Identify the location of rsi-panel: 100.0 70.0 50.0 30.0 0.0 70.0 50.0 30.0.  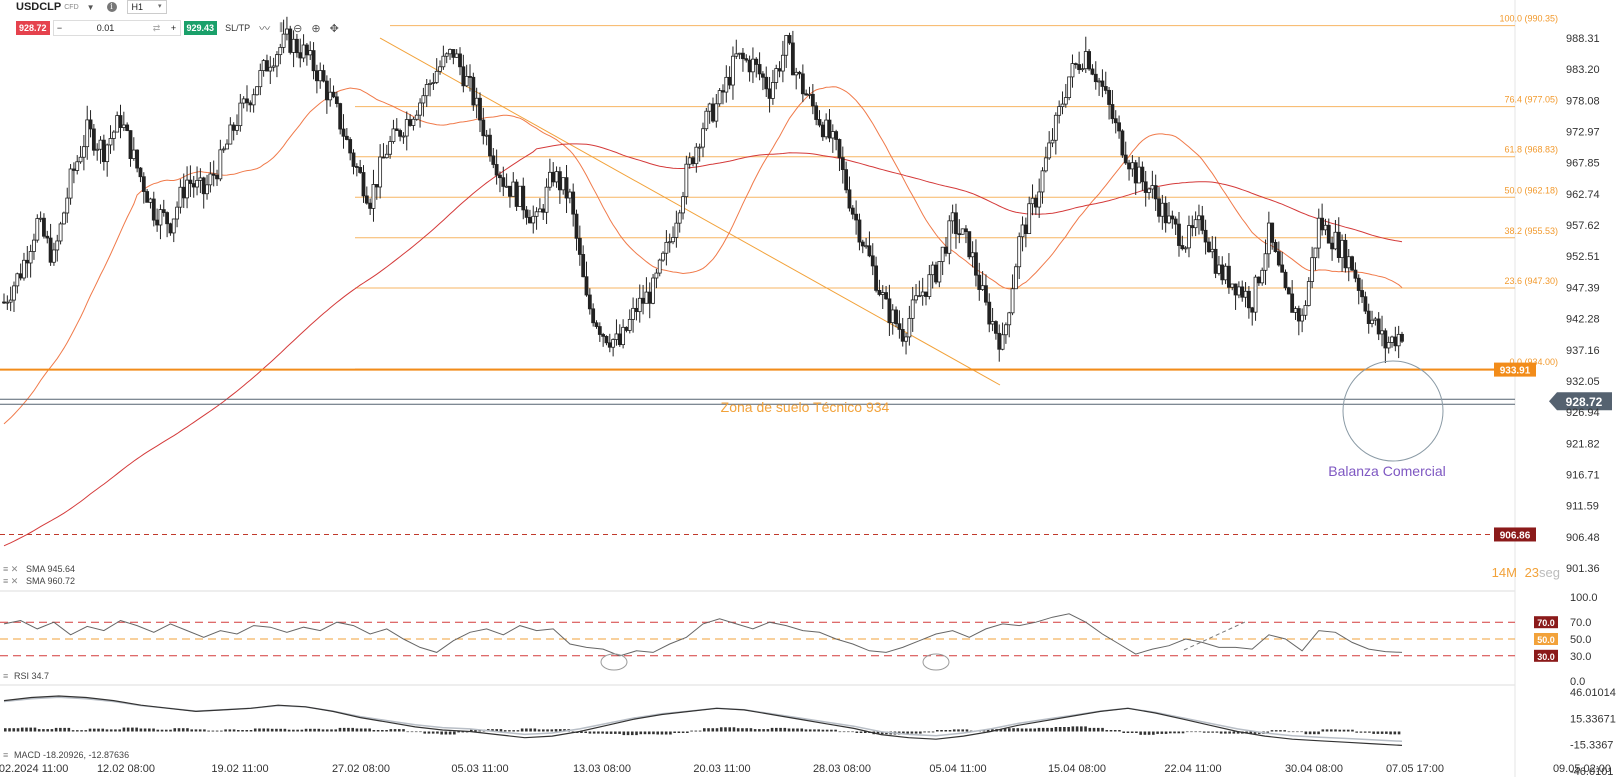
(799, 640).